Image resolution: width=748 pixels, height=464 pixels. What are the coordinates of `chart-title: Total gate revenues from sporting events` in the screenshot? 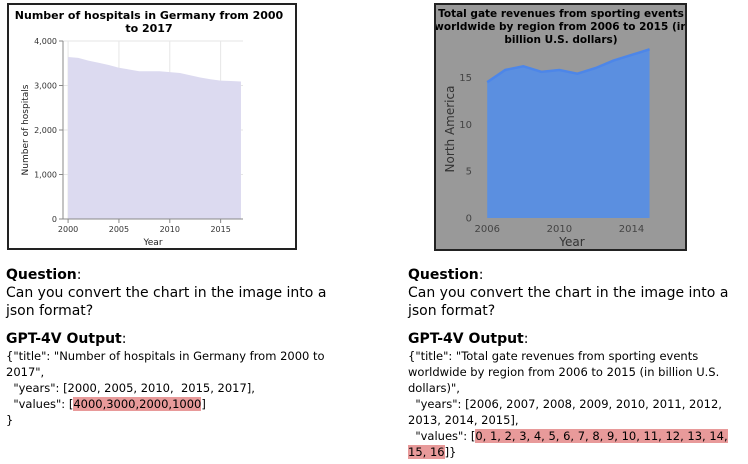 It's located at (561, 14).